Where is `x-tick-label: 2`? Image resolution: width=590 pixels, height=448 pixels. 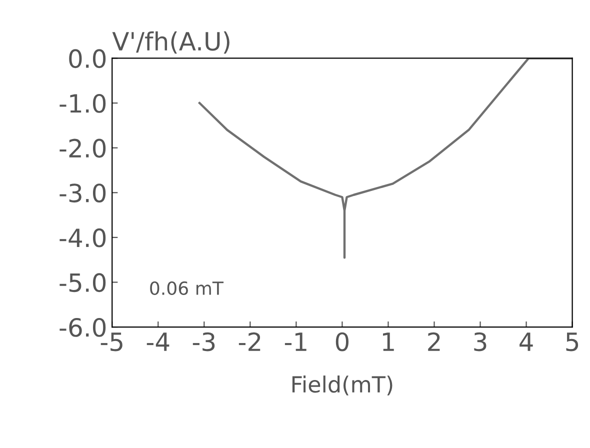 x-tick-label: 2 is located at coordinates (434, 341).